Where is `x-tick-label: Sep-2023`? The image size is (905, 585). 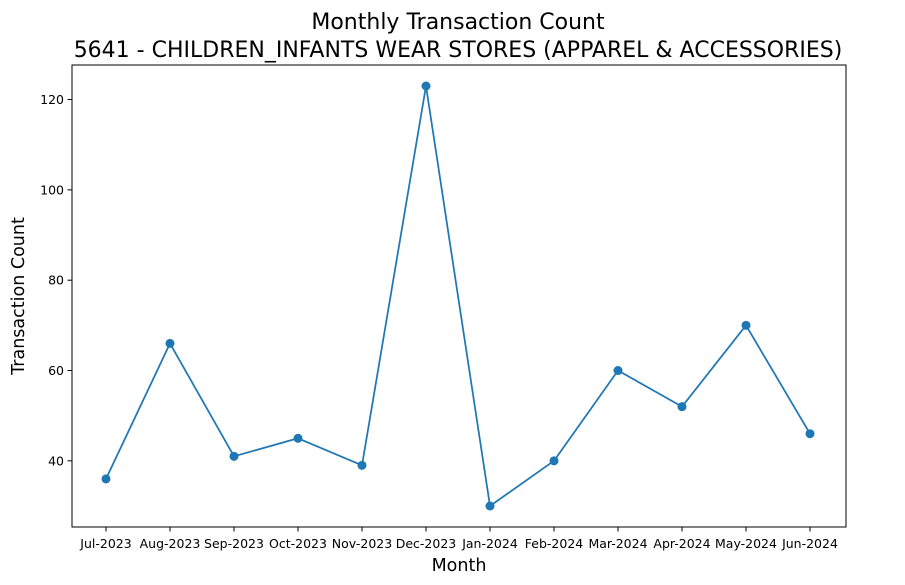 x-tick-label: Sep-2023 is located at coordinates (234, 543).